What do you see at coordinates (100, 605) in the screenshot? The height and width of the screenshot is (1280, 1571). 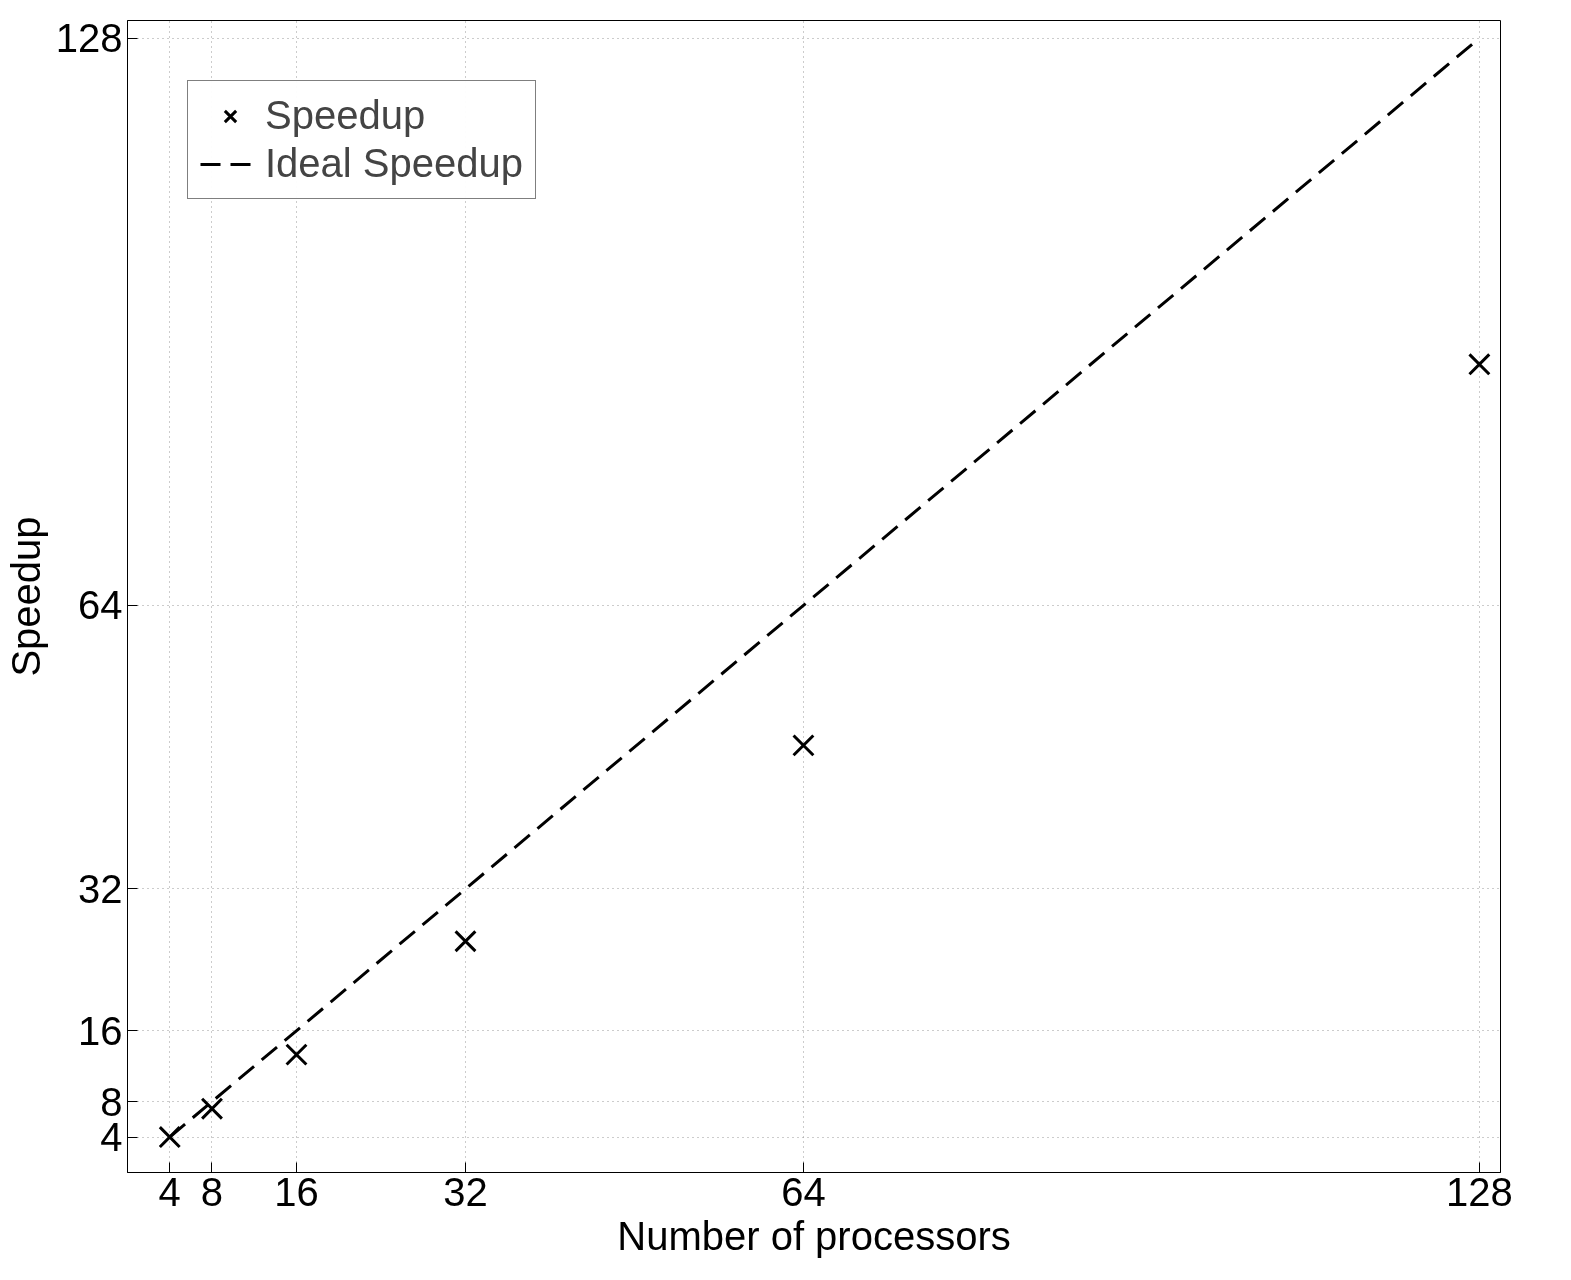 I see `y-tick-label: 64` at bounding box center [100, 605].